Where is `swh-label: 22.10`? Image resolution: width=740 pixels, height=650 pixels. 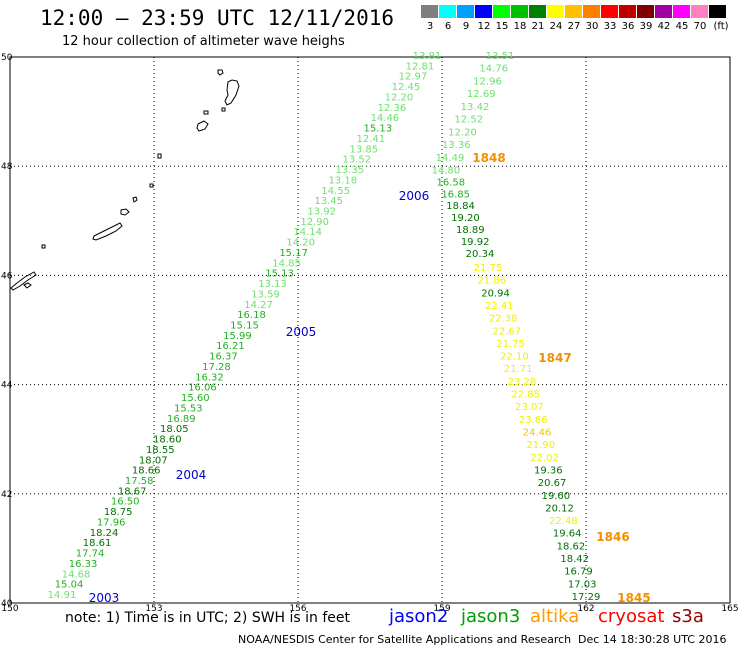 swh-label: 22.10 is located at coordinates (514, 357).